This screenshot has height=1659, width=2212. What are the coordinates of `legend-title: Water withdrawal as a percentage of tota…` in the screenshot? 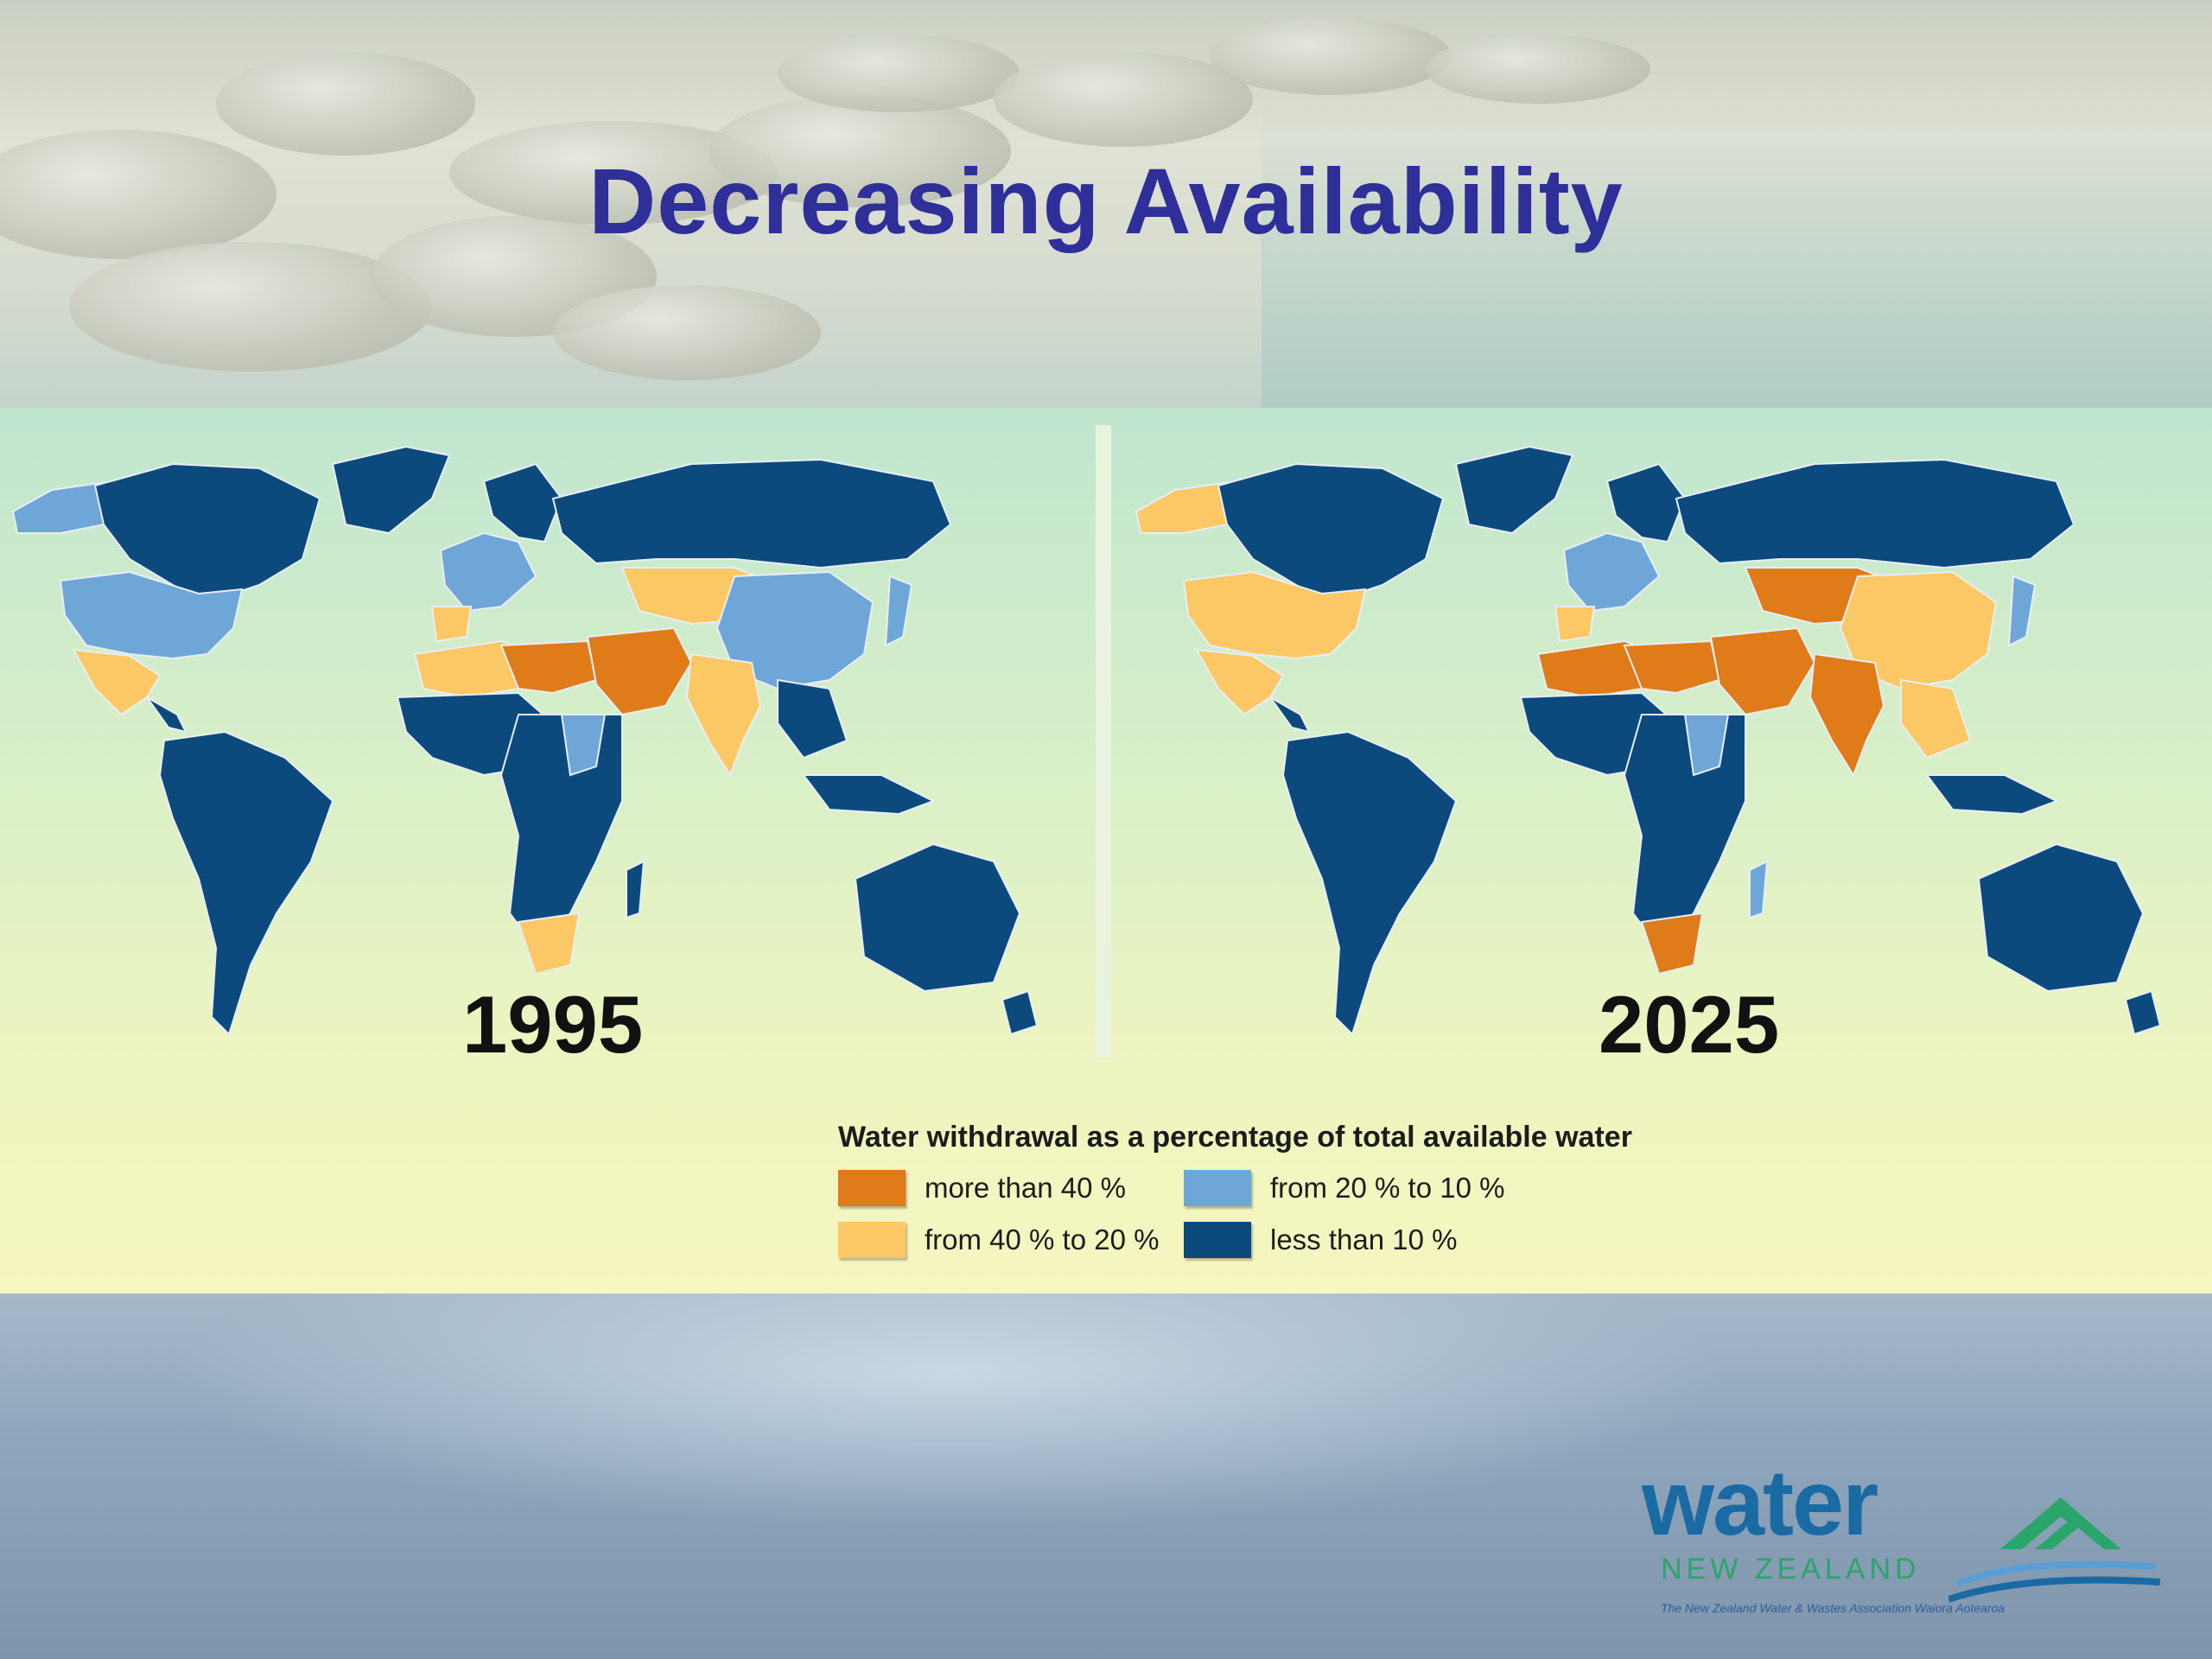 It's located at (1235, 1137).